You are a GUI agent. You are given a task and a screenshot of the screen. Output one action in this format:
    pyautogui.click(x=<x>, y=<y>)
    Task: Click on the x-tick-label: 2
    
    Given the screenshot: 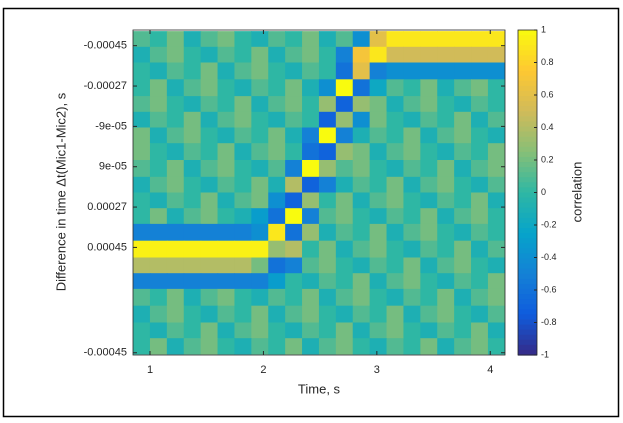 What is the action you would take?
    pyautogui.click(x=263, y=370)
    